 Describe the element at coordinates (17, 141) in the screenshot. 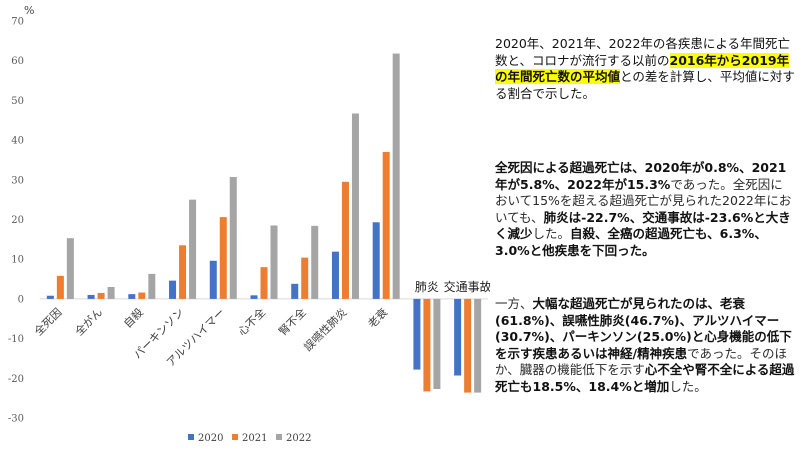

I see `y-tick-label: 40` at that location.